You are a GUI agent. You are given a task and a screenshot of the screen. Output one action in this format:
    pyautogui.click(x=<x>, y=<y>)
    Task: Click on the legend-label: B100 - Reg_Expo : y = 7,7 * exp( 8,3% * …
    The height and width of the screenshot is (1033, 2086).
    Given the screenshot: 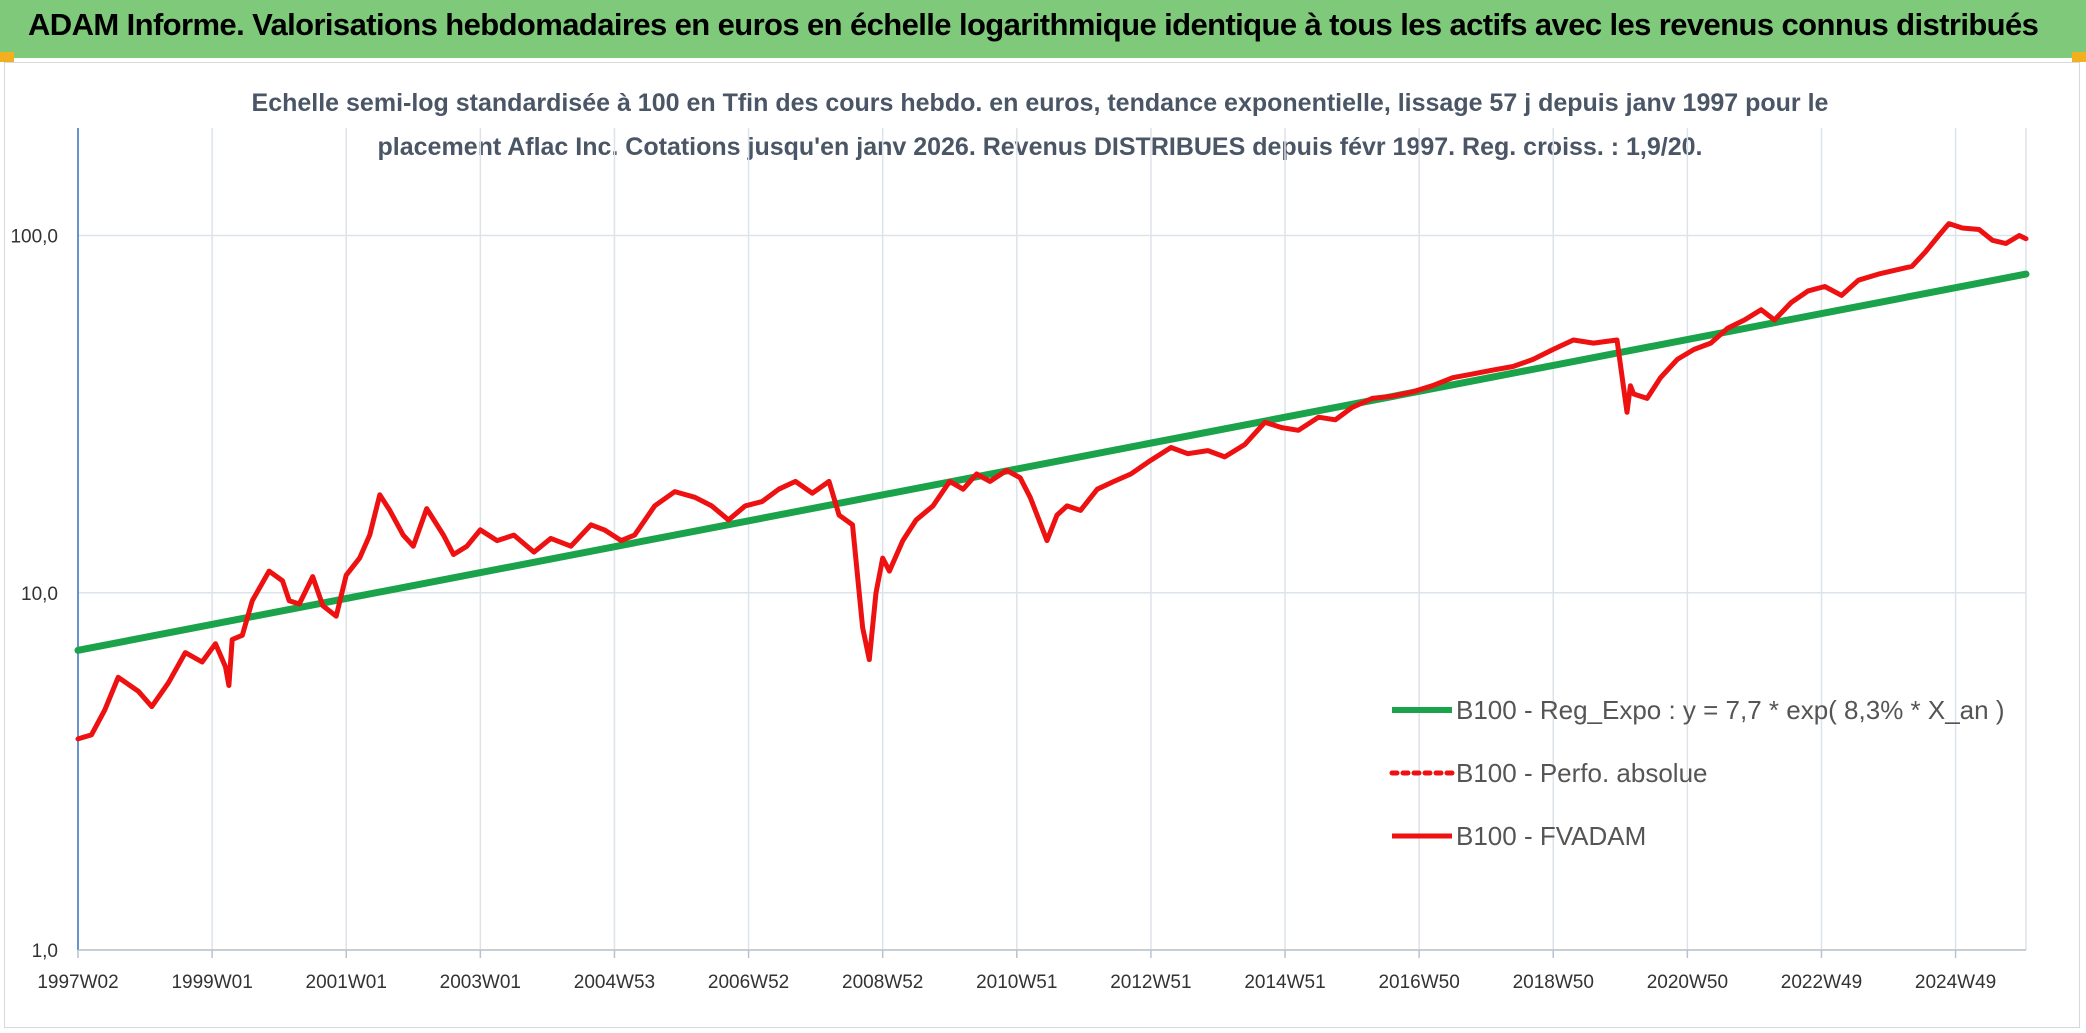 What is the action you would take?
    pyautogui.click(x=1730, y=710)
    